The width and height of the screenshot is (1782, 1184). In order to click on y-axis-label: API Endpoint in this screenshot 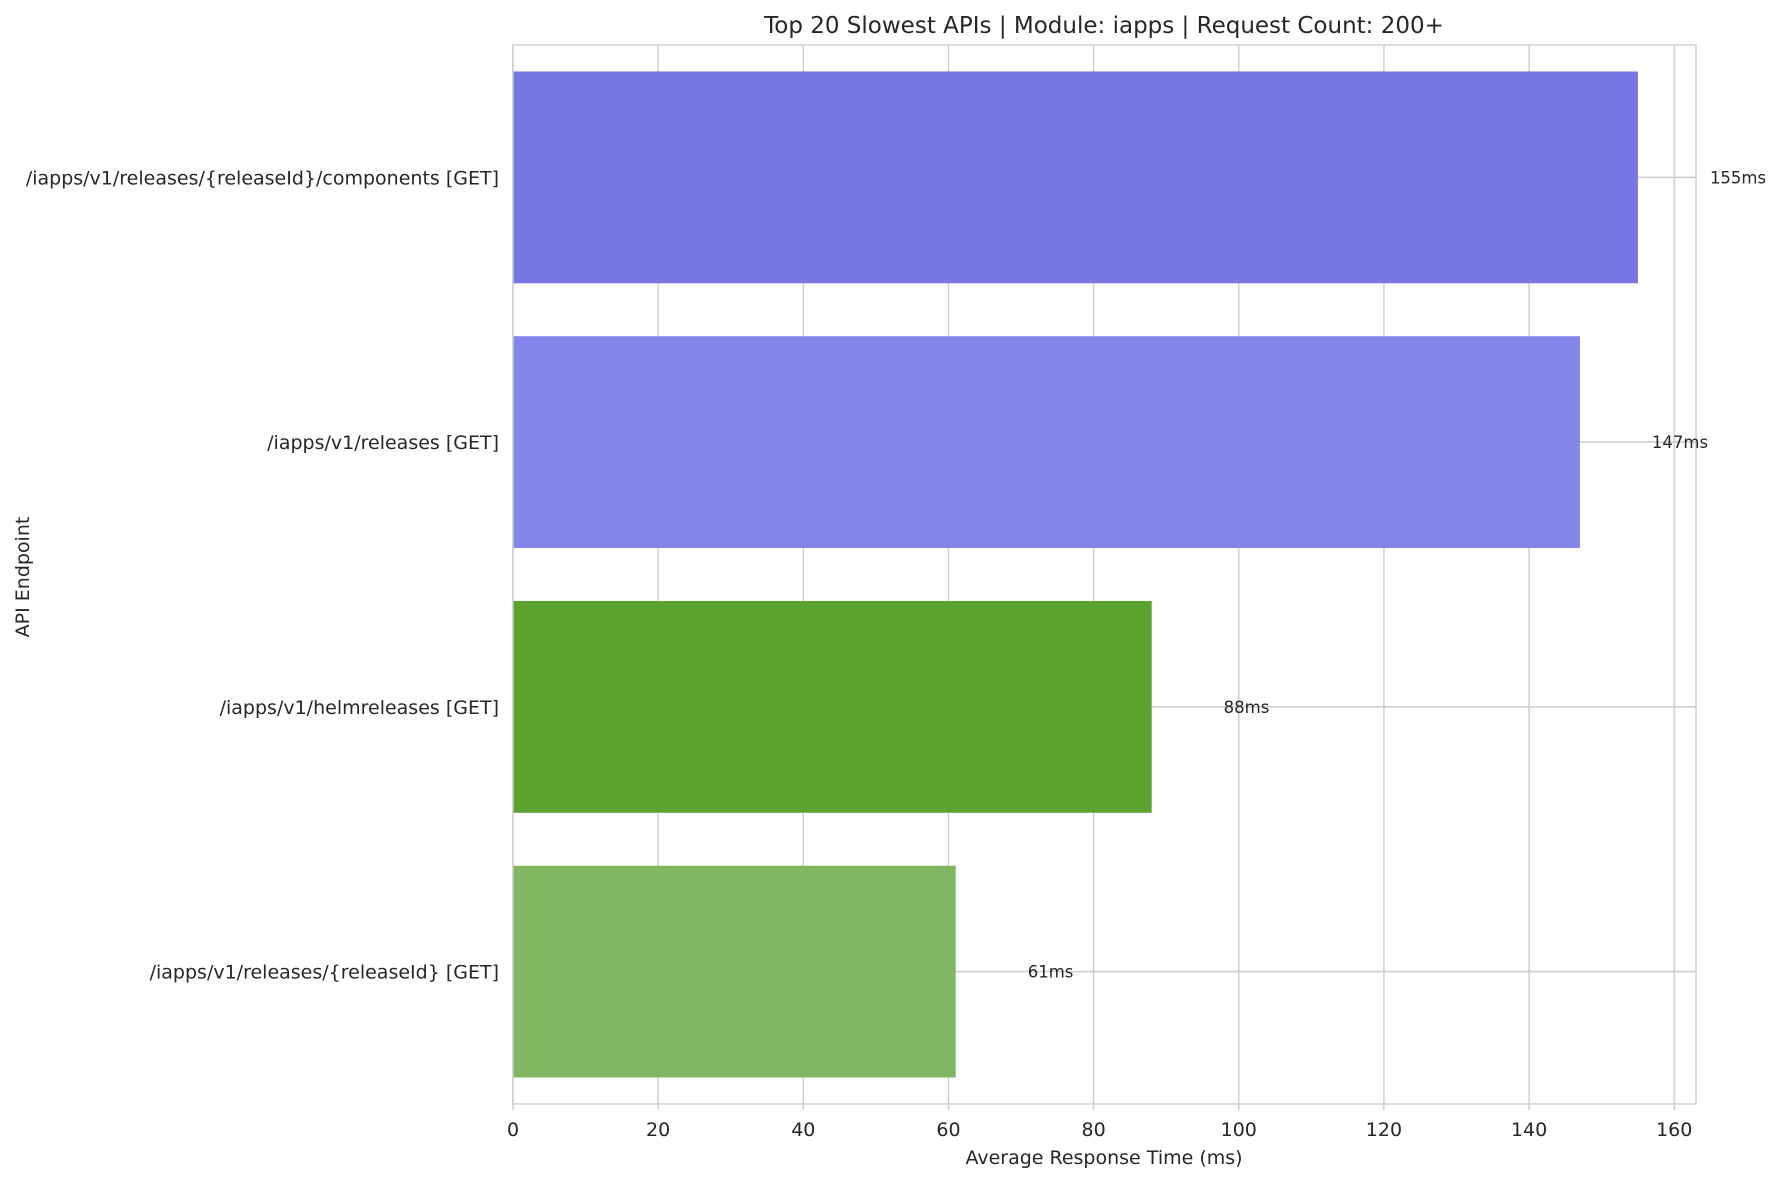, I will do `click(23, 577)`.